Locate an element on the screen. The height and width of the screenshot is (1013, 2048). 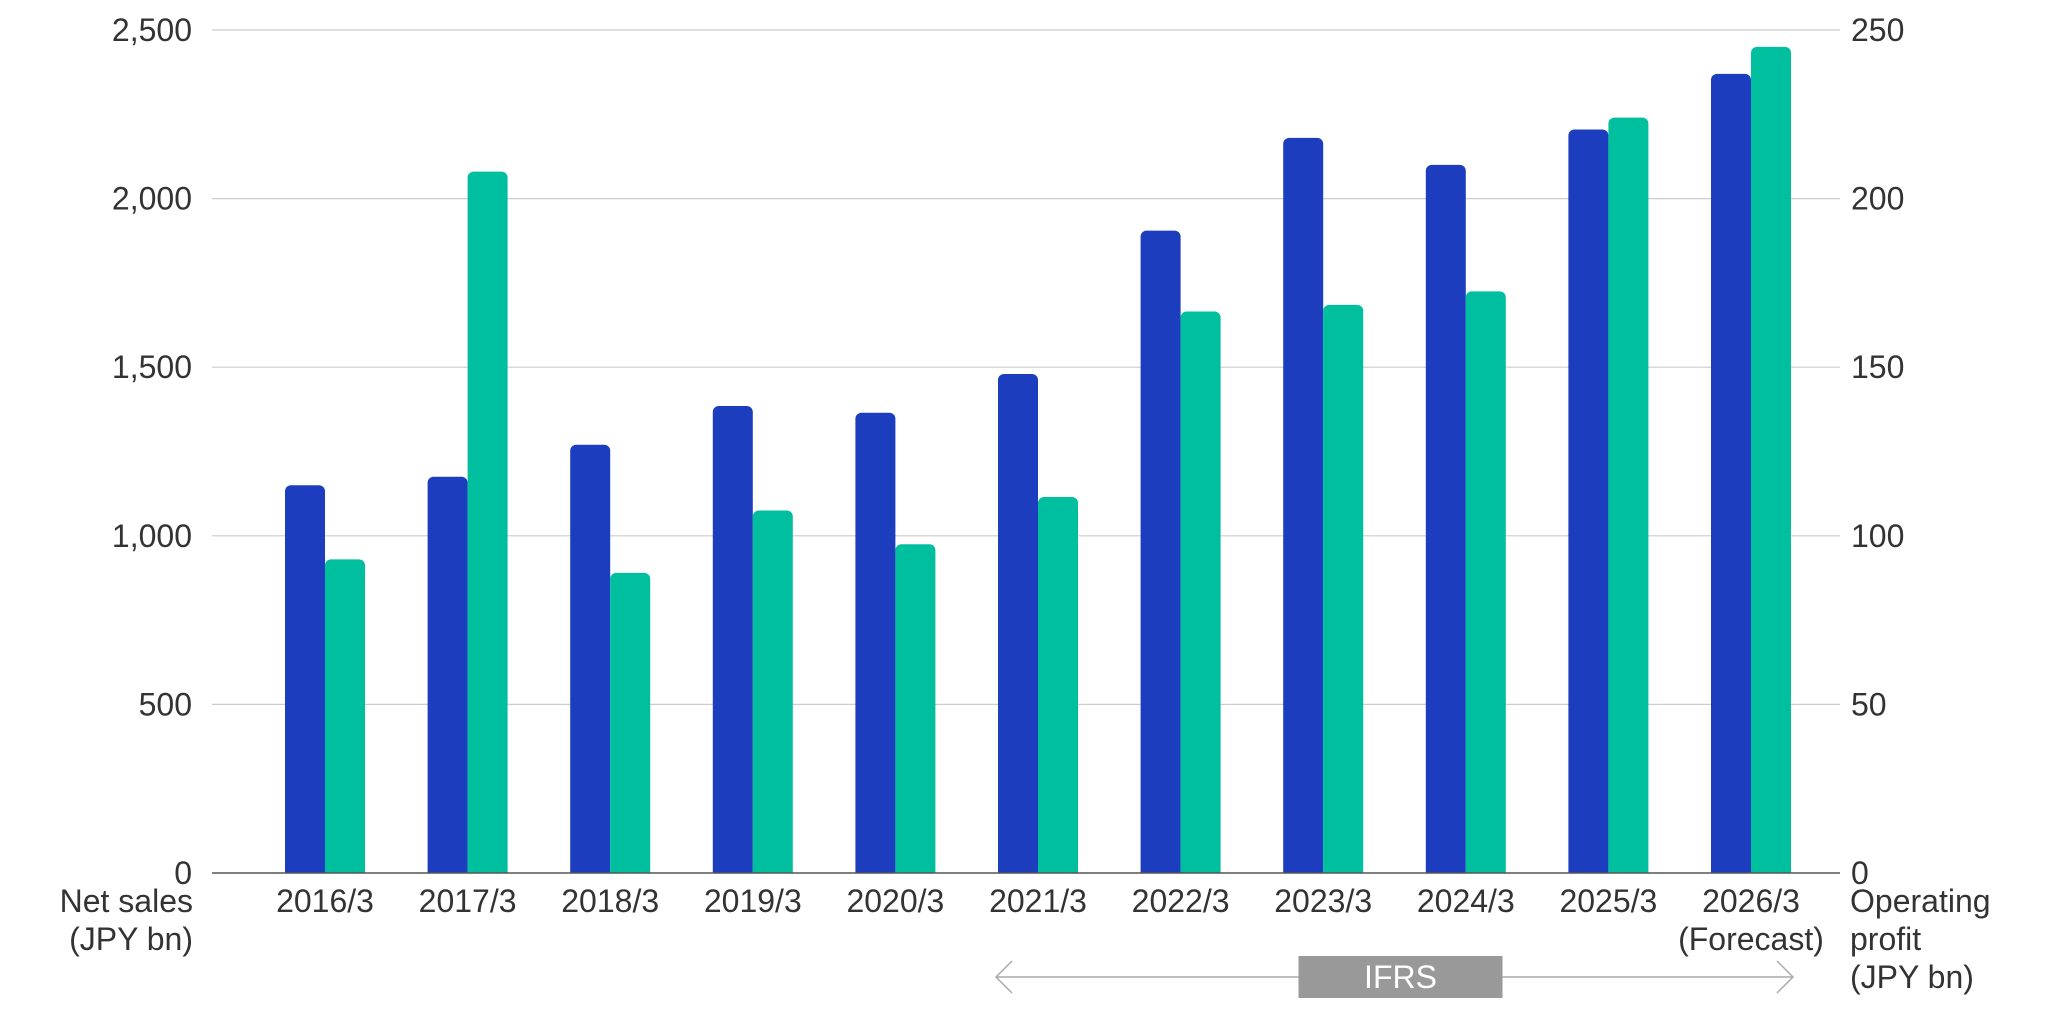
left-axis-title: Net sales (JPY bn) is located at coordinates (126, 920).